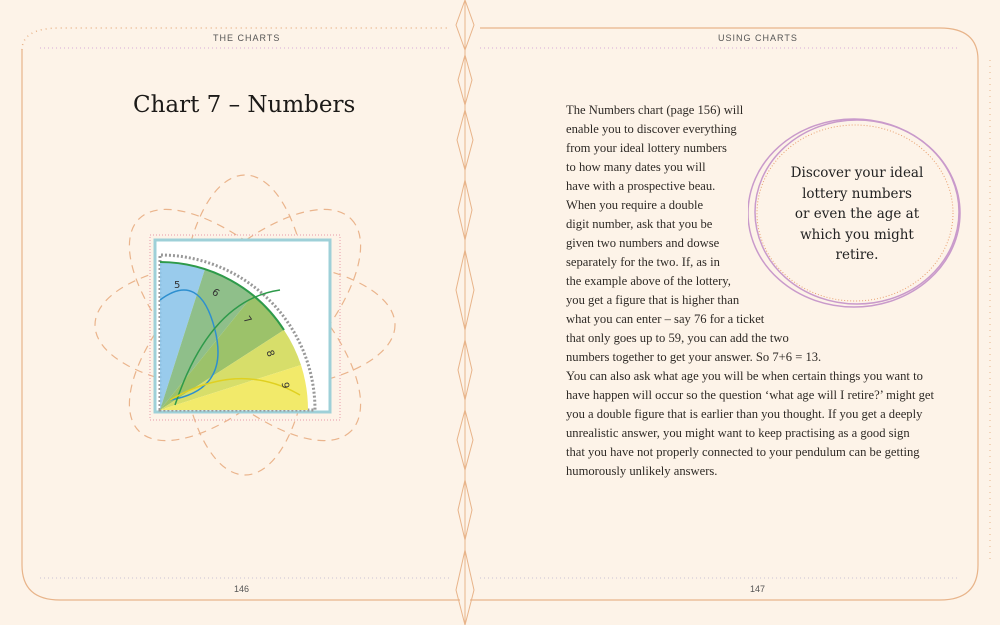 This screenshot has width=1000, height=625. I want to click on body-line: enable you to discover everything, so click(651, 129).